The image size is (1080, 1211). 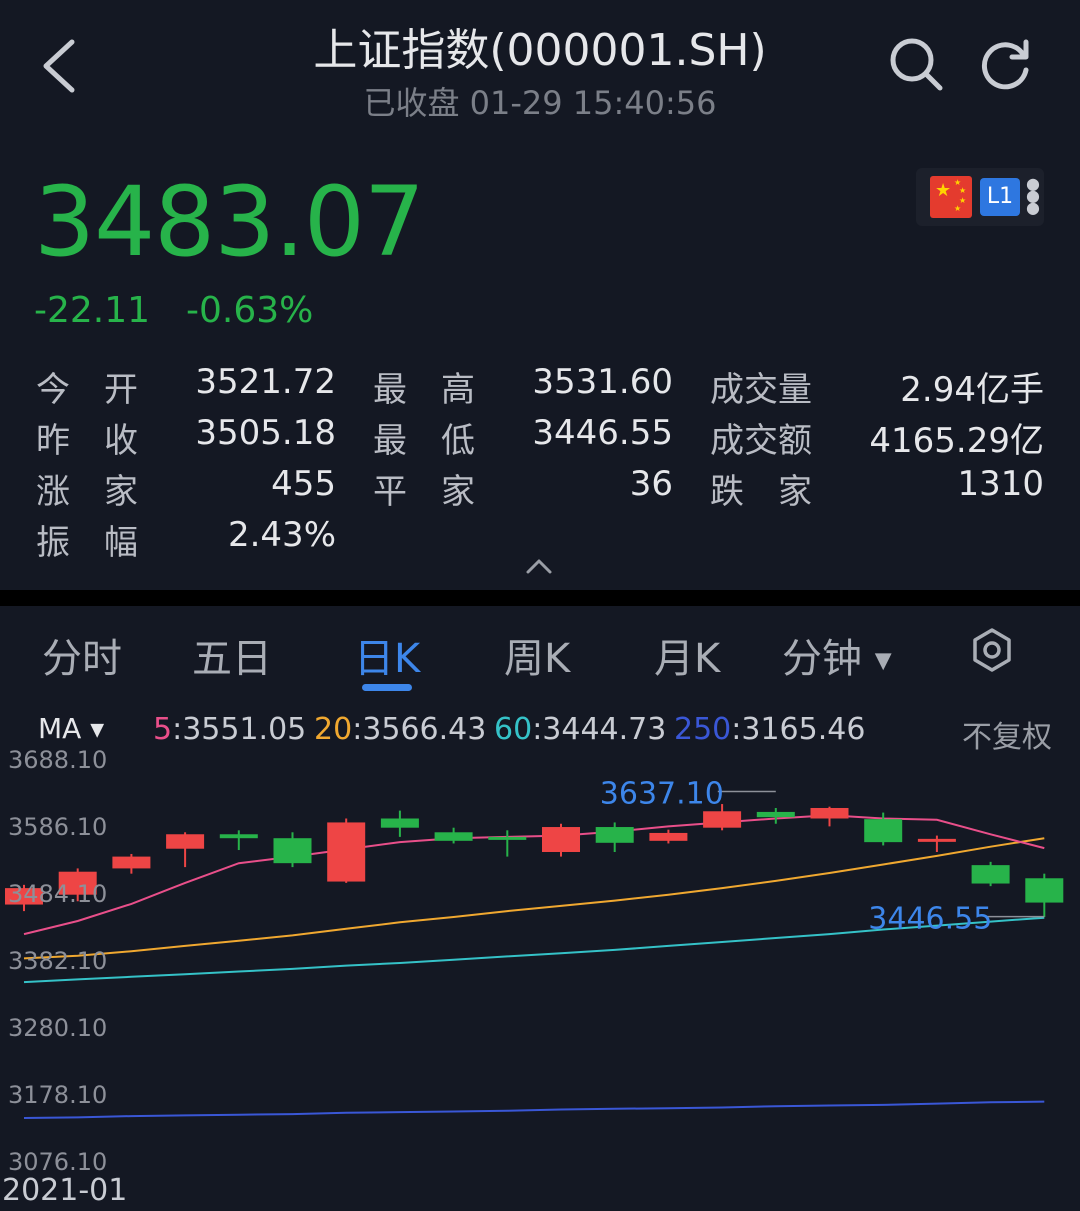 What do you see at coordinates (956, 441) in the screenshot?
I see `stat-value-turnover: 4165.29亿` at bounding box center [956, 441].